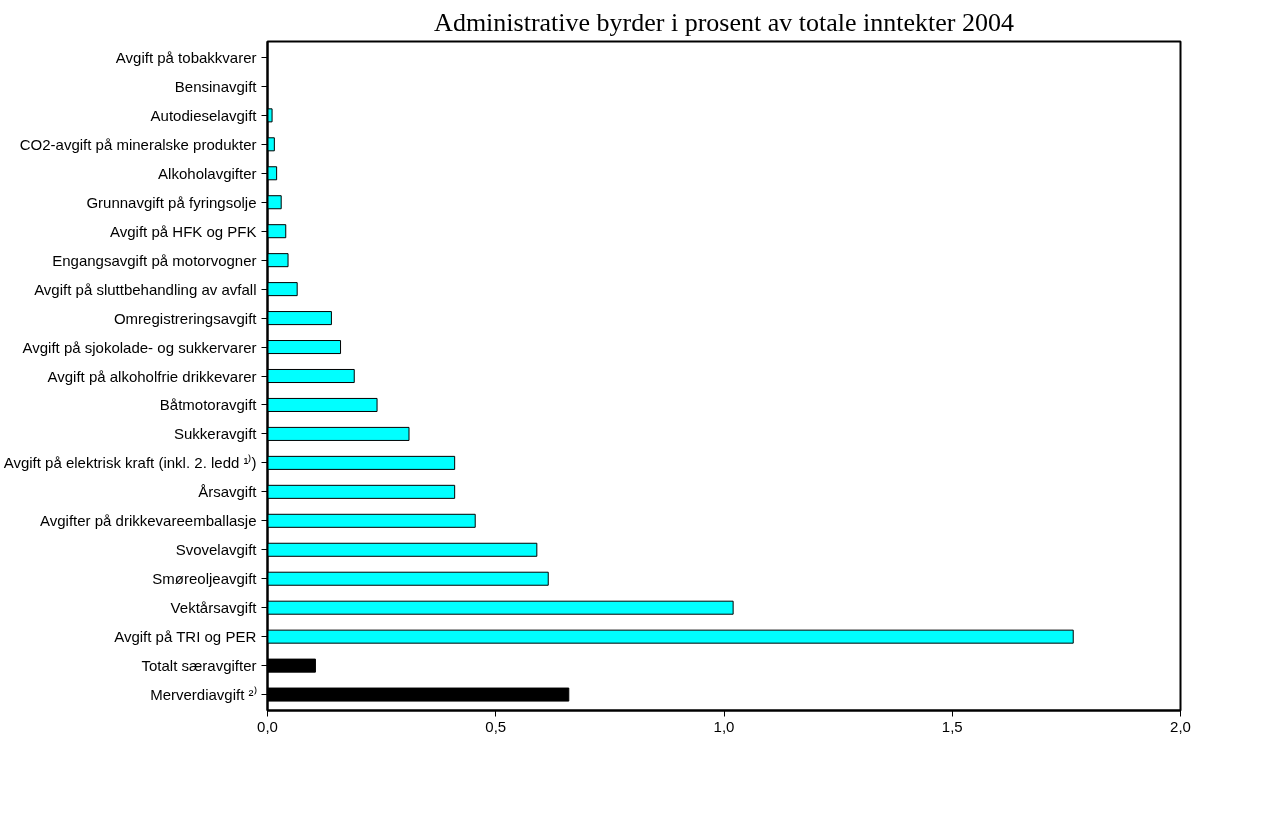 This screenshot has width=1278, height=814. I want to click on x-tick-label: 0,0, so click(267, 726).